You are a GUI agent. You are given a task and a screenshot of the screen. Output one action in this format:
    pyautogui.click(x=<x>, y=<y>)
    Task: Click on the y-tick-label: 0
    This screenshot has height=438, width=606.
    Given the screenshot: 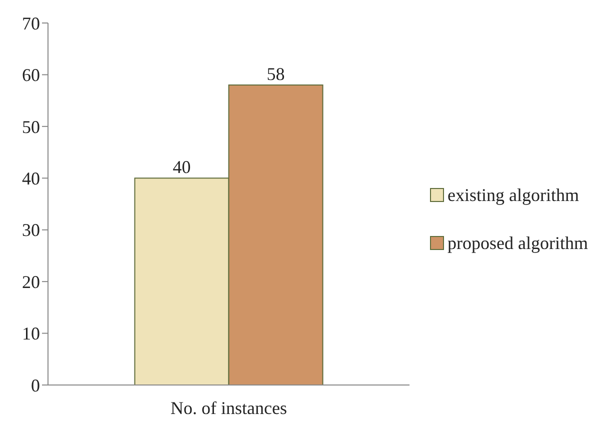 What is the action you would take?
    pyautogui.click(x=35, y=385)
    